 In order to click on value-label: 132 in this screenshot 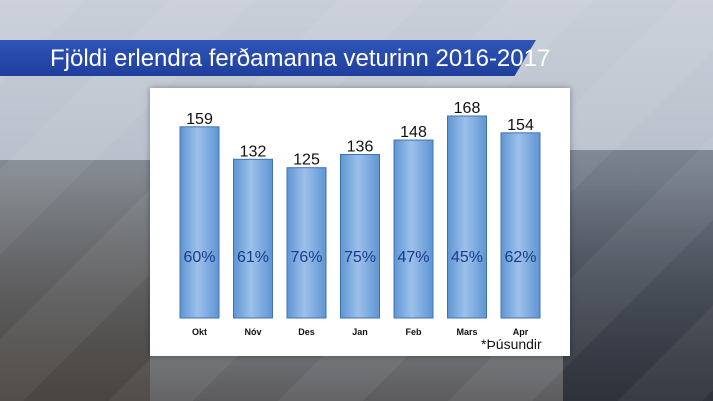, I will do `click(253, 151)`.